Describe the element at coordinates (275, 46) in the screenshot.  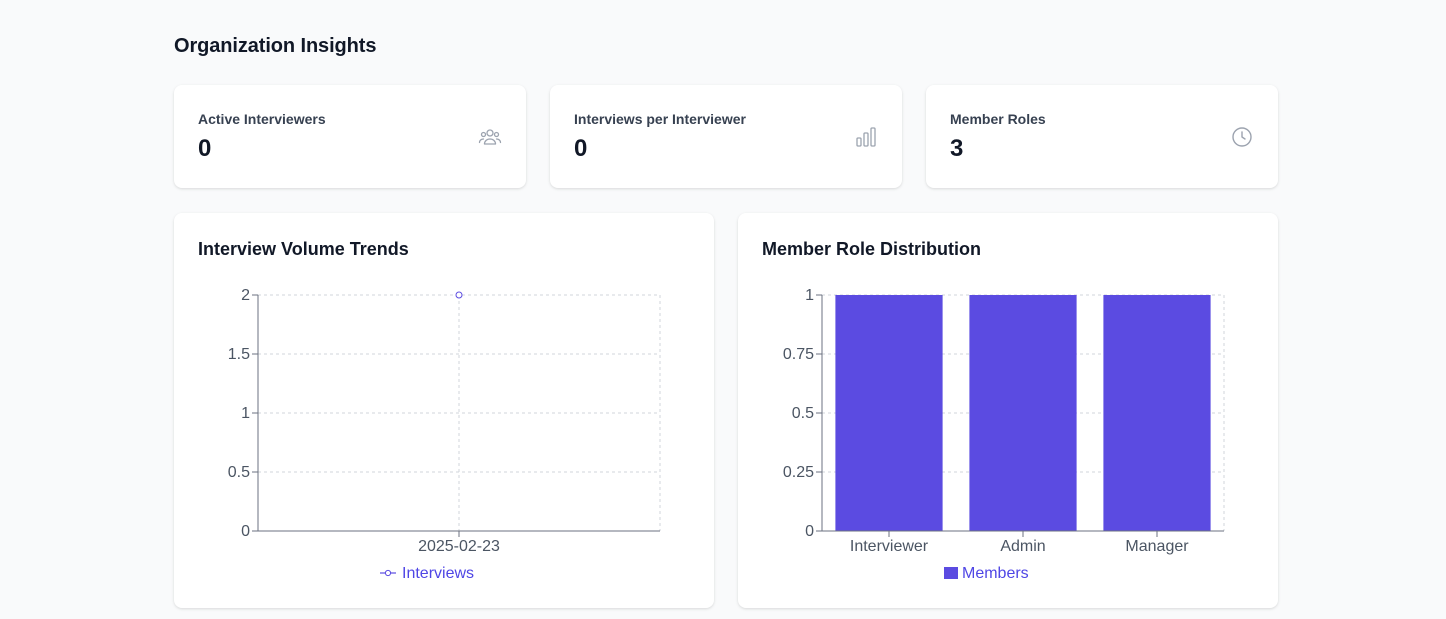
I see `page-title: Organization Insights` at that location.